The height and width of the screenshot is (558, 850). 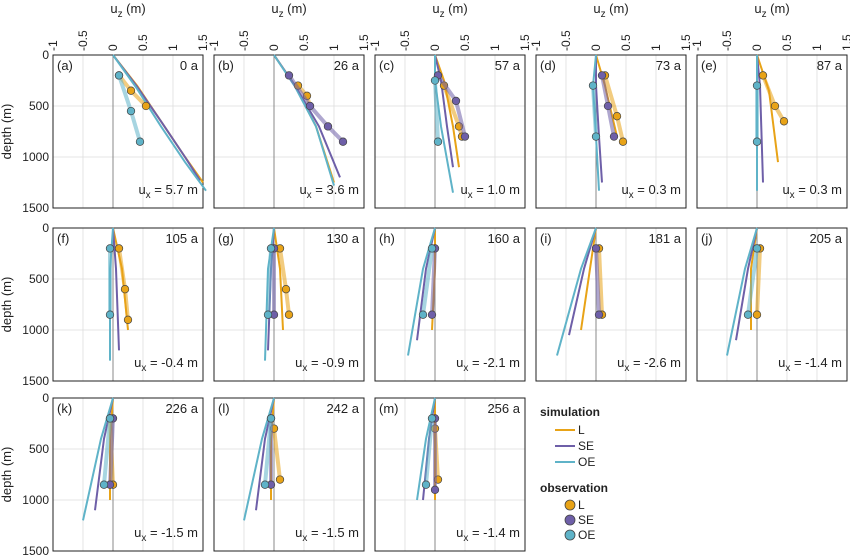 What do you see at coordinates (669, 65) in the screenshot?
I see `panel-time: 73 a` at bounding box center [669, 65].